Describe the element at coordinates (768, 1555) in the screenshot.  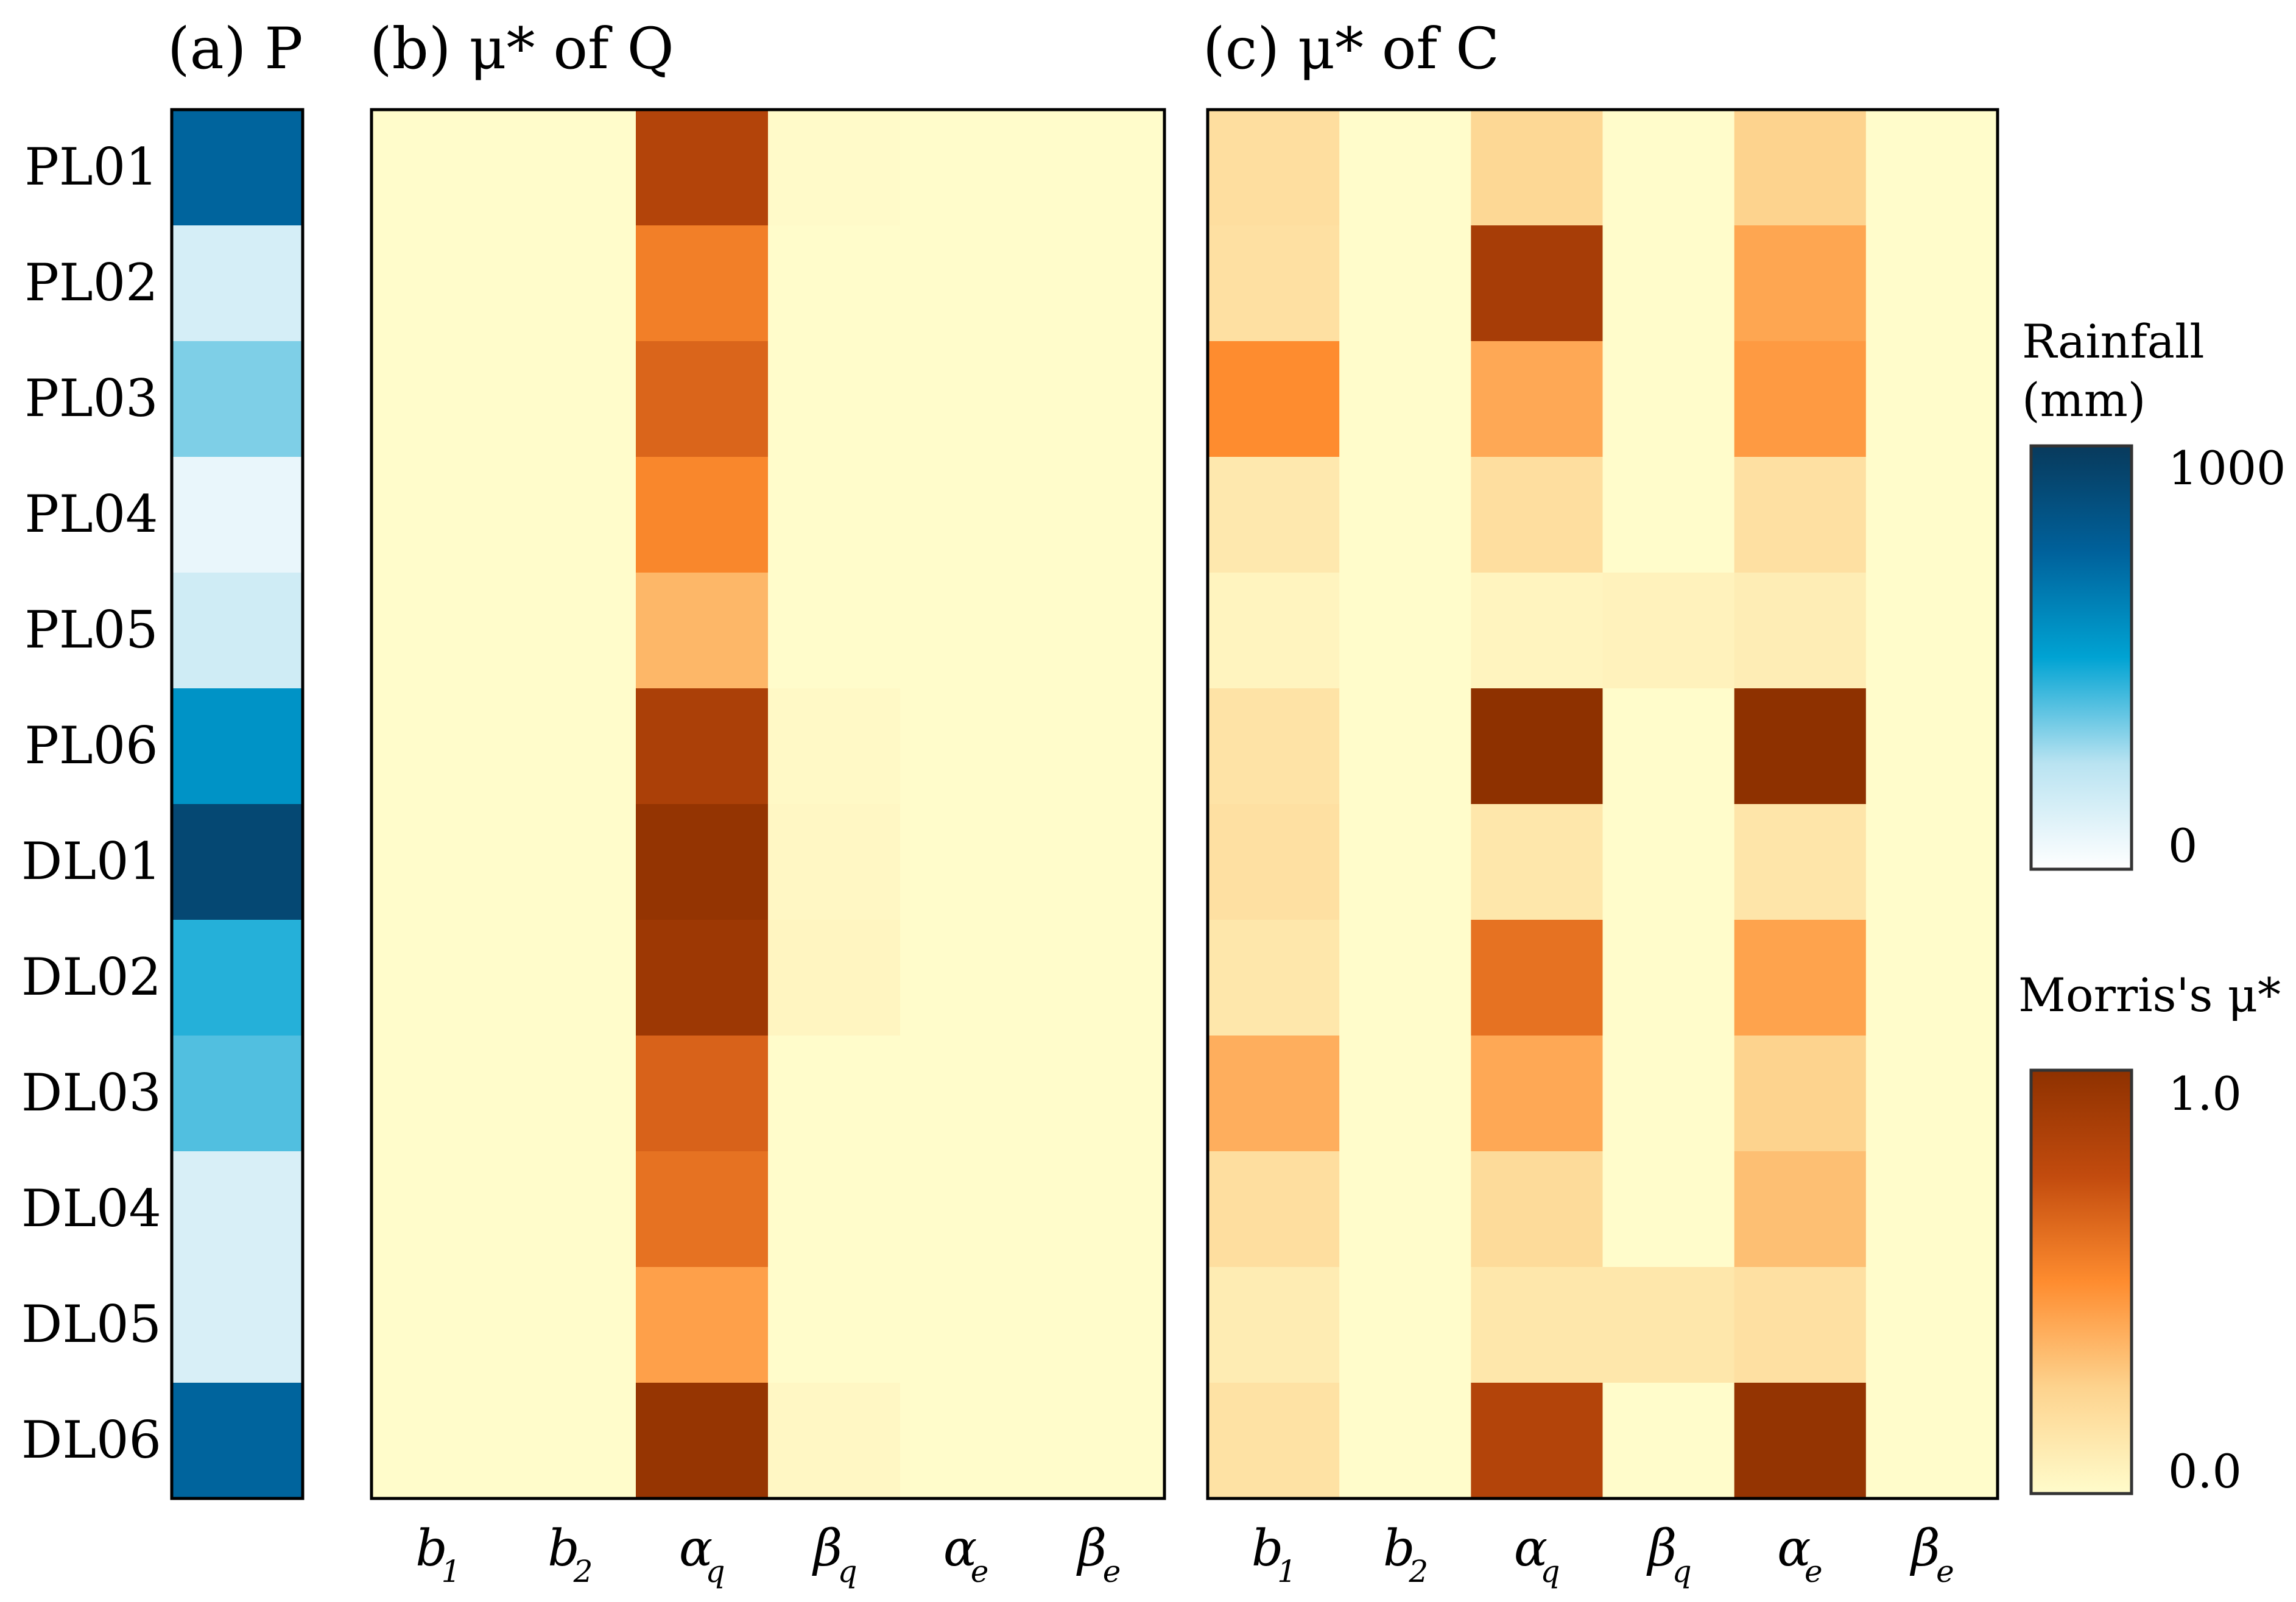
I see `panel-b-column-labels: b1 b2 αq βq αe βe` at that location.